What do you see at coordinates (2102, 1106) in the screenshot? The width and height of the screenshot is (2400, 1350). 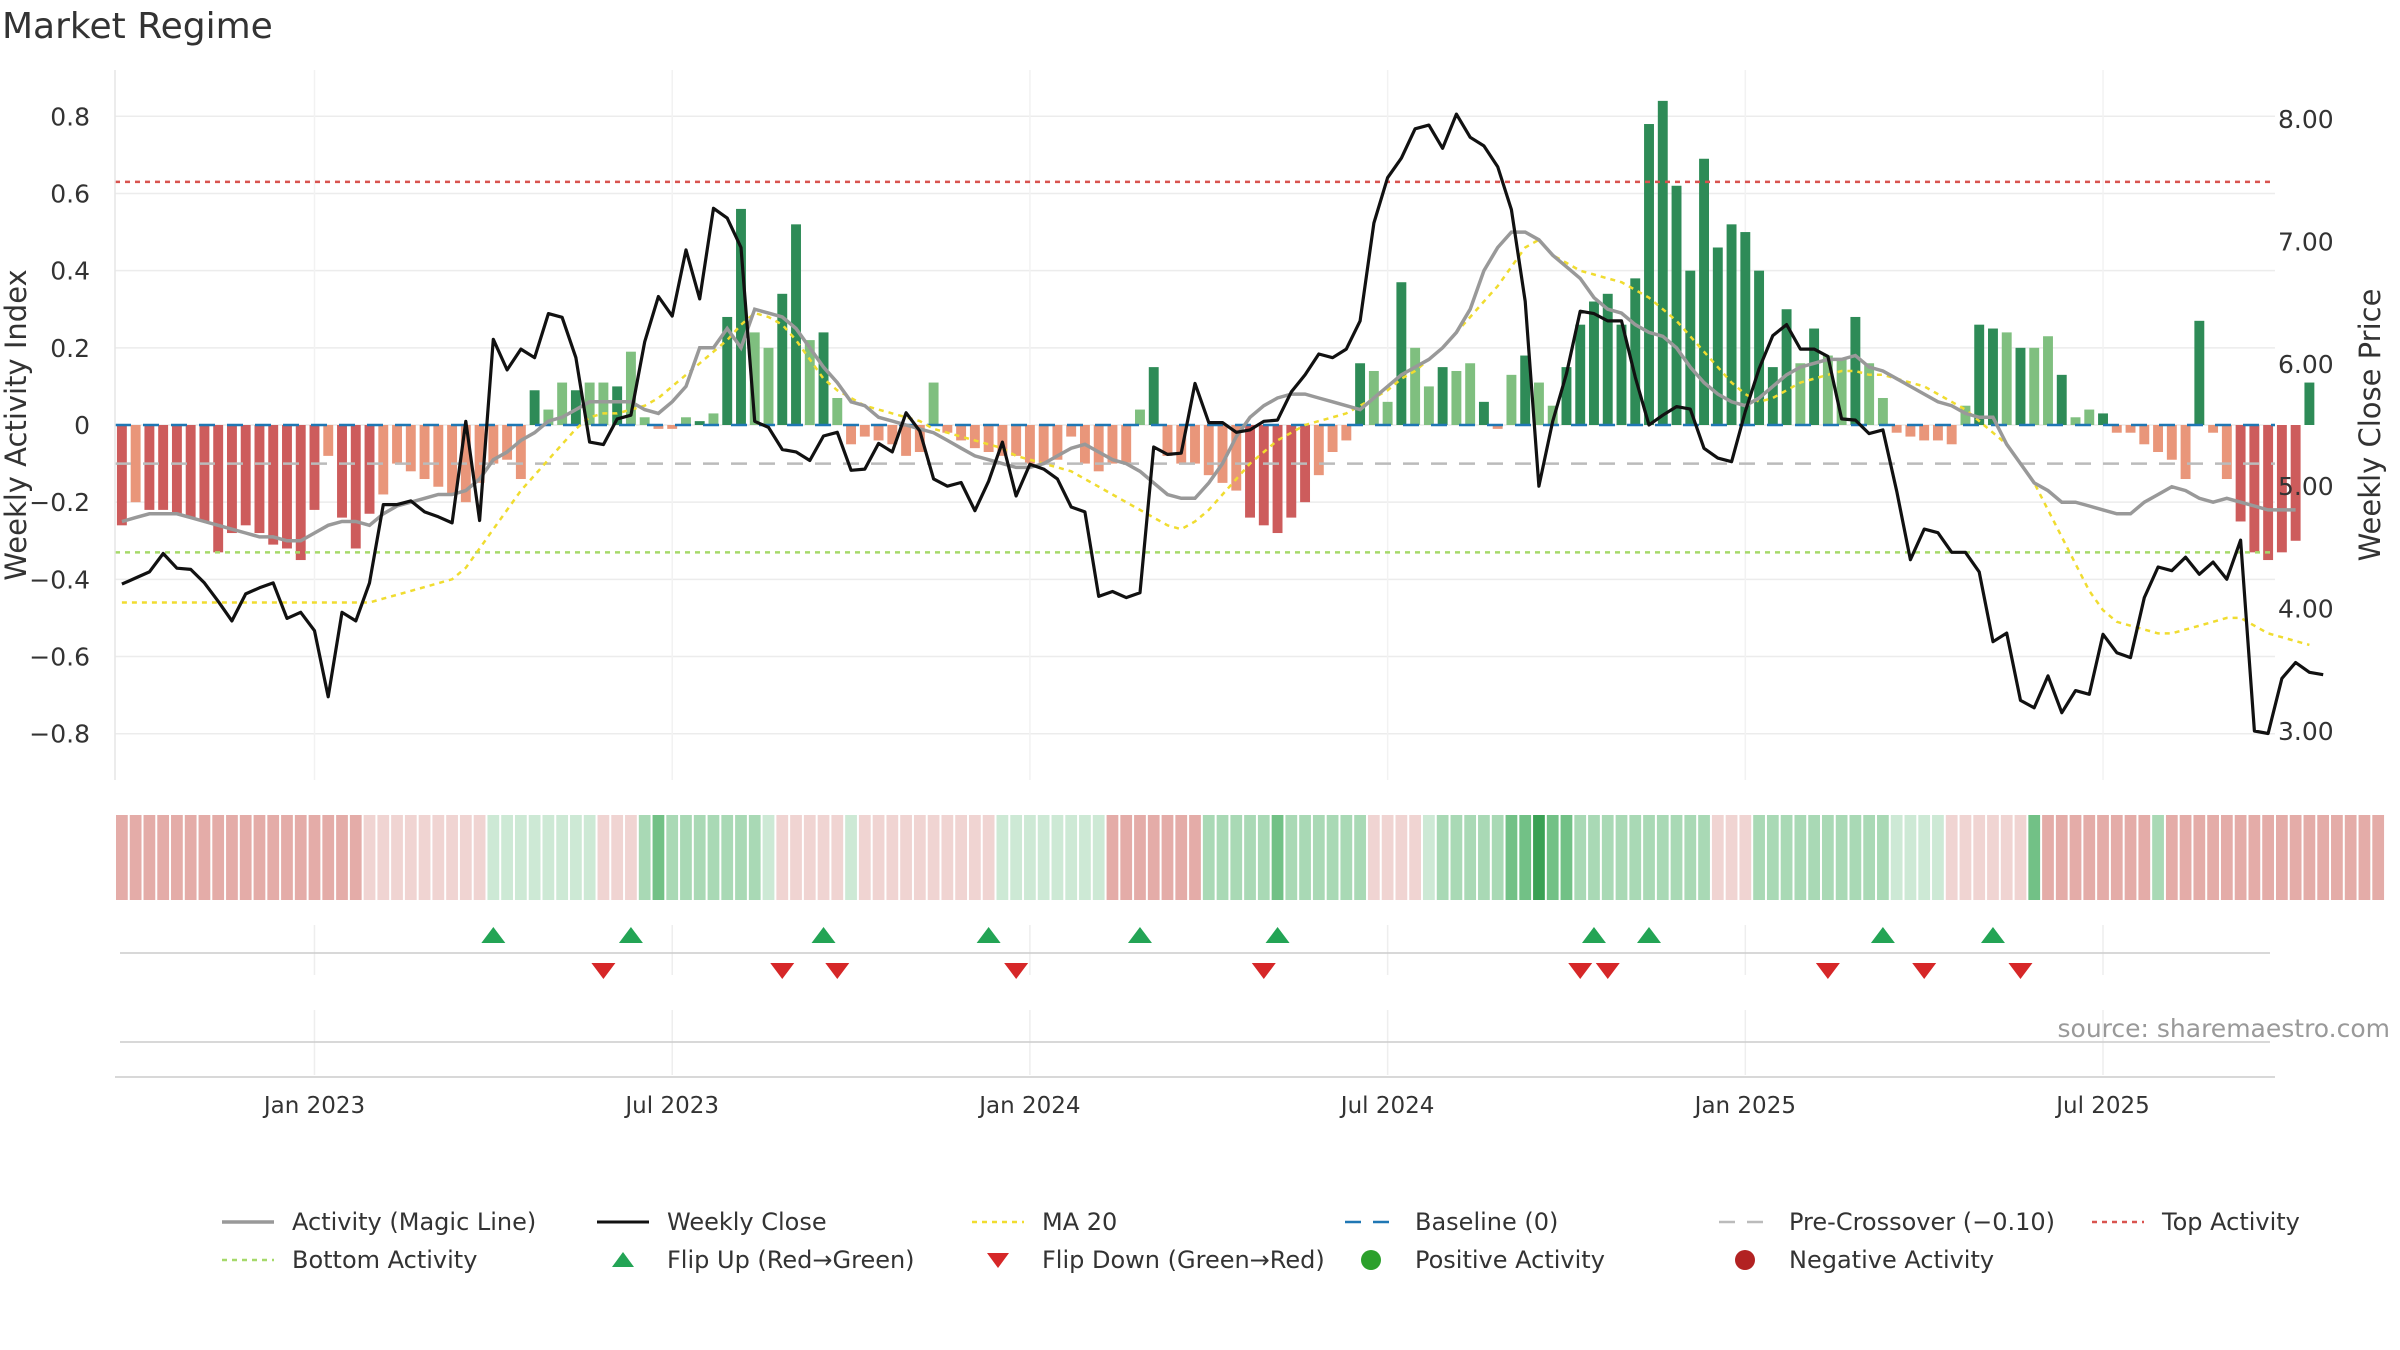 I see `x-tick-label: Jul 2025` at bounding box center [2102, 1106].